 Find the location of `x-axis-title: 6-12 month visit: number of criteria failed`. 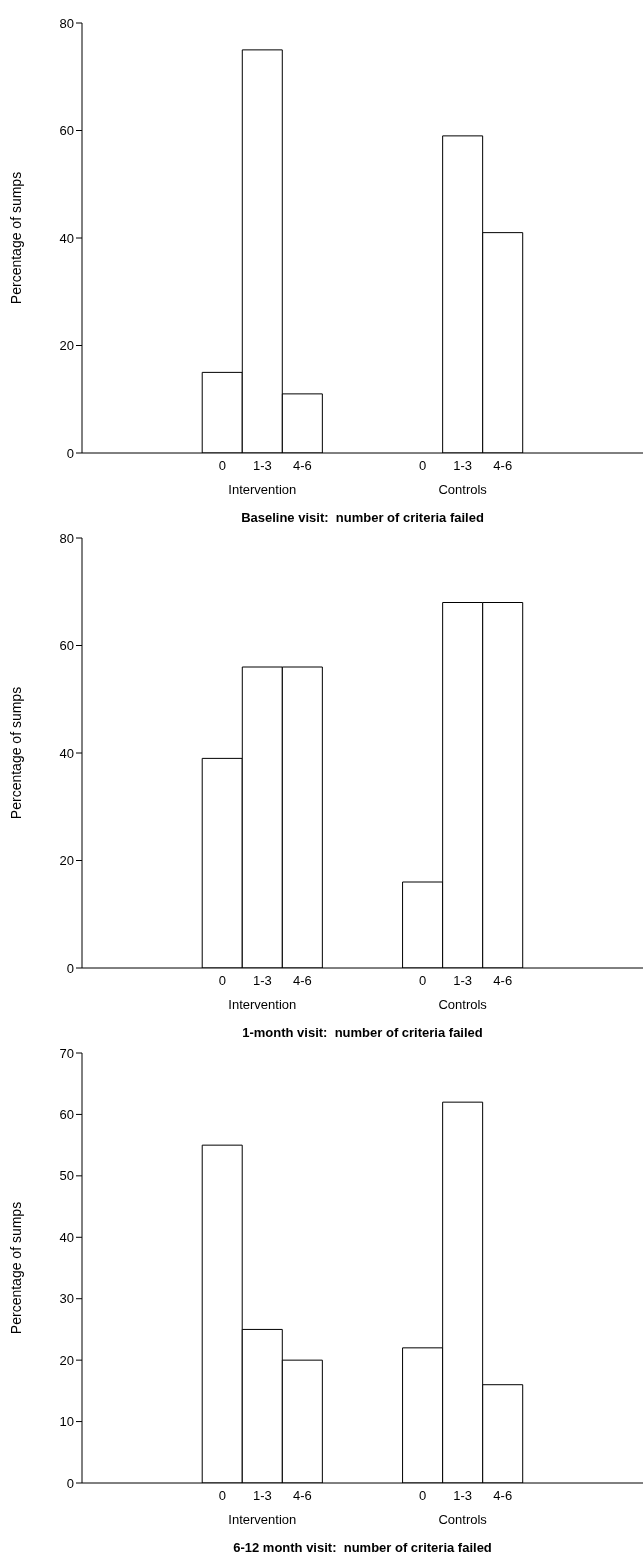

x-axis-title: 6-12 month visit: number of criteria failed is located at coordinates (362, 1547).